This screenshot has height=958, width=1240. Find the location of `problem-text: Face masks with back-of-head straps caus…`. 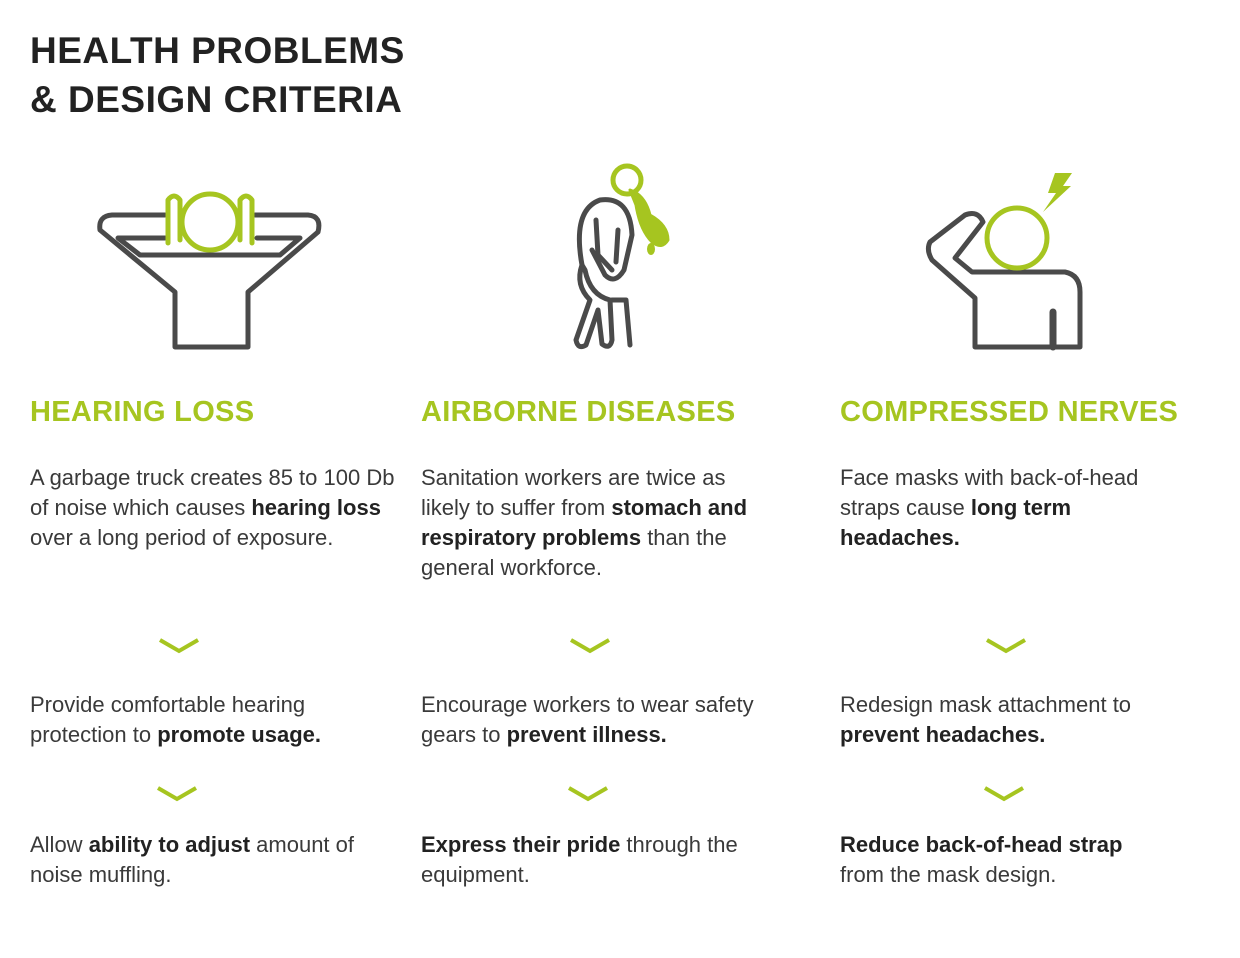

problem-text: Face masks with back-of-head straps caus… is located at coordinates (1005, 508).